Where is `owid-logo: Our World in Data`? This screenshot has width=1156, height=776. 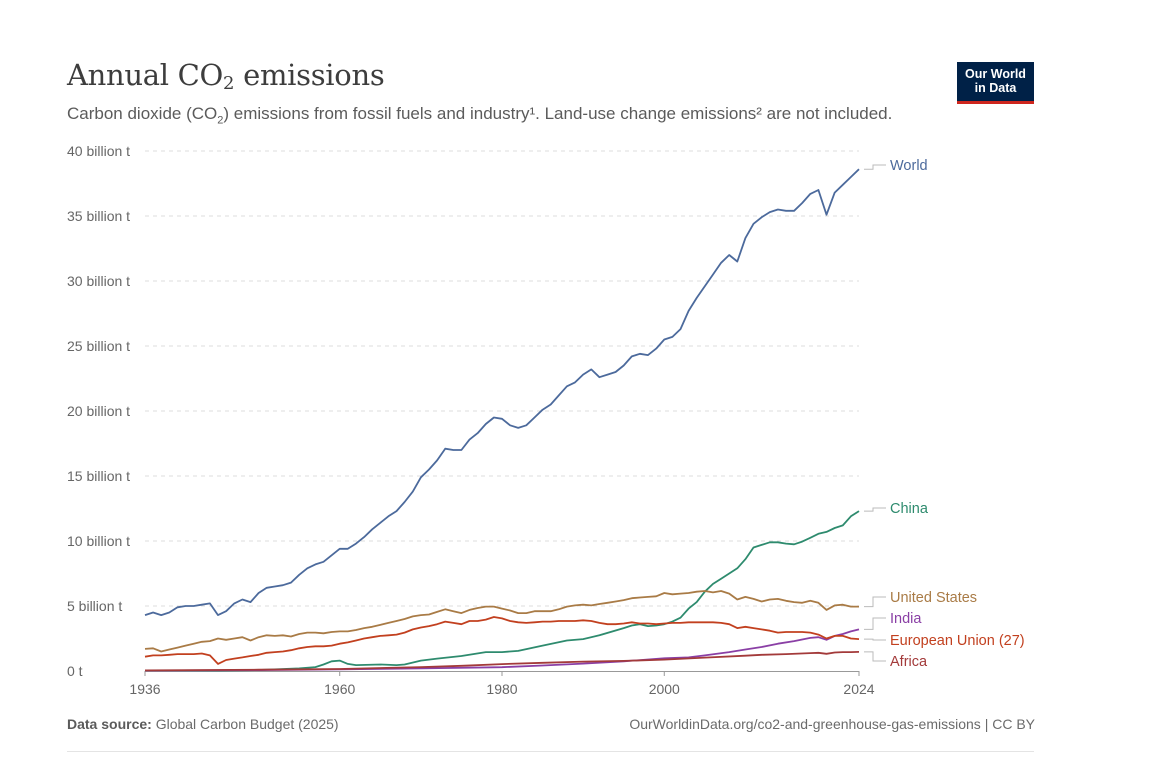 owid-logo: Our World in Data is located at coordinates (995, 83).